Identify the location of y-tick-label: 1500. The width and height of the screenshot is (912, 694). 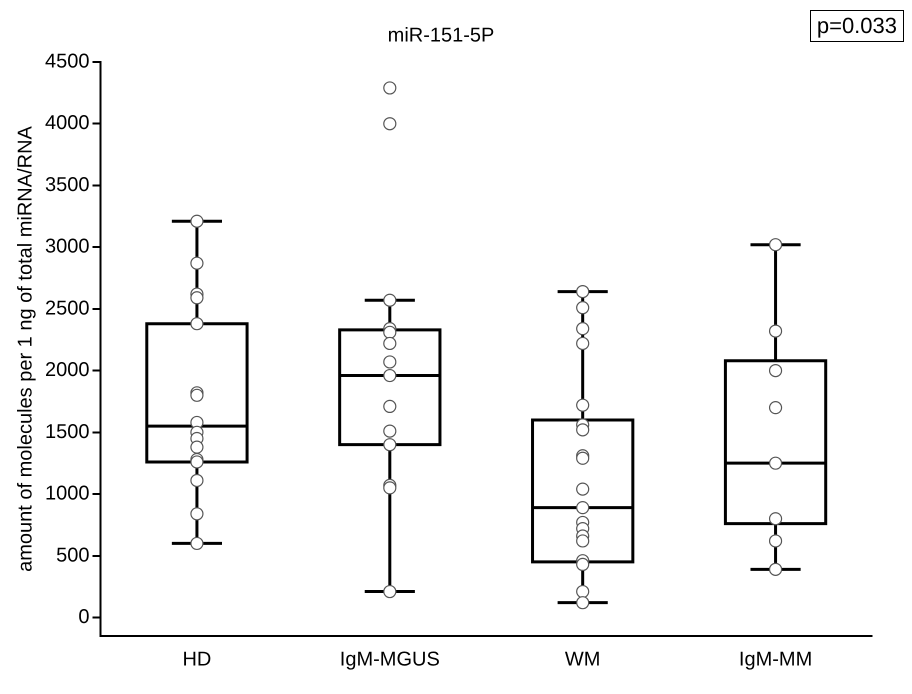
(67, 431).